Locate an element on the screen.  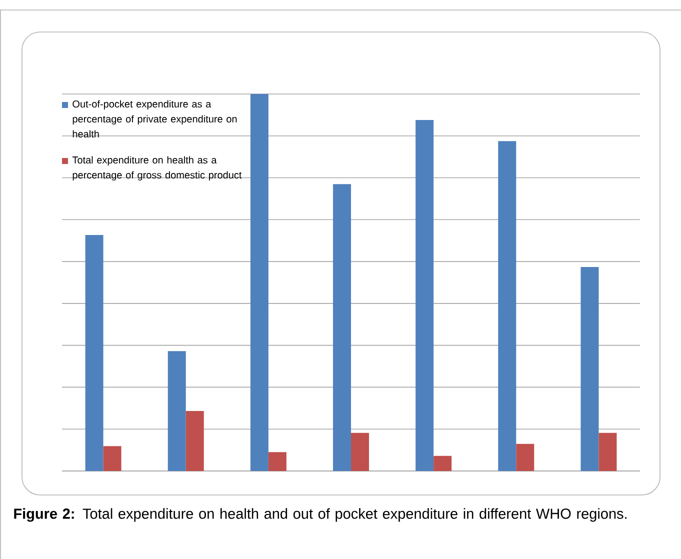
legend-label: Out-of-pocket expenditure as a percentage of private expenditure on health is located at coordinates (154, 119).